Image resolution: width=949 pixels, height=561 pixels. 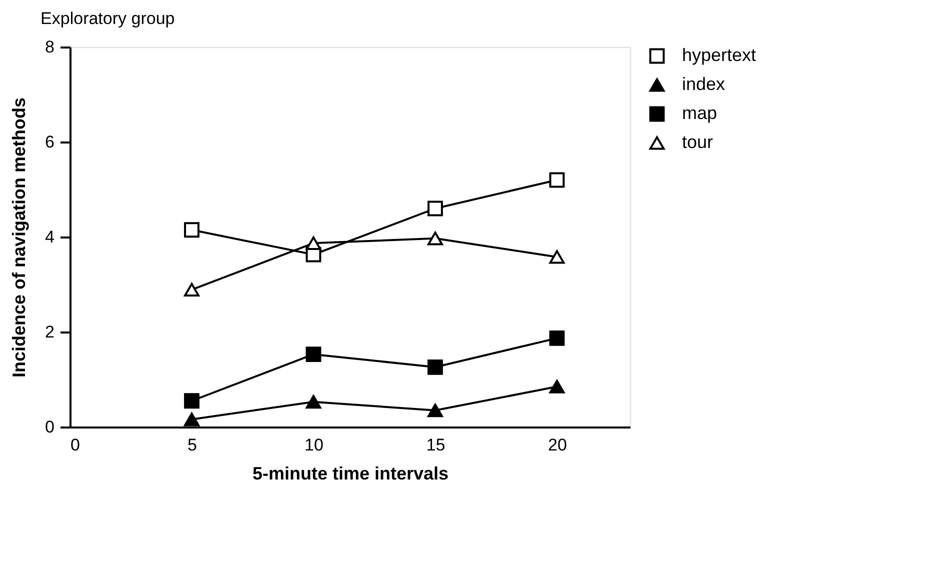 What do you see at coordinates (75, 445) in the screenshot?
I see `x-tick-label: 0` at bounding box center [75, 445].